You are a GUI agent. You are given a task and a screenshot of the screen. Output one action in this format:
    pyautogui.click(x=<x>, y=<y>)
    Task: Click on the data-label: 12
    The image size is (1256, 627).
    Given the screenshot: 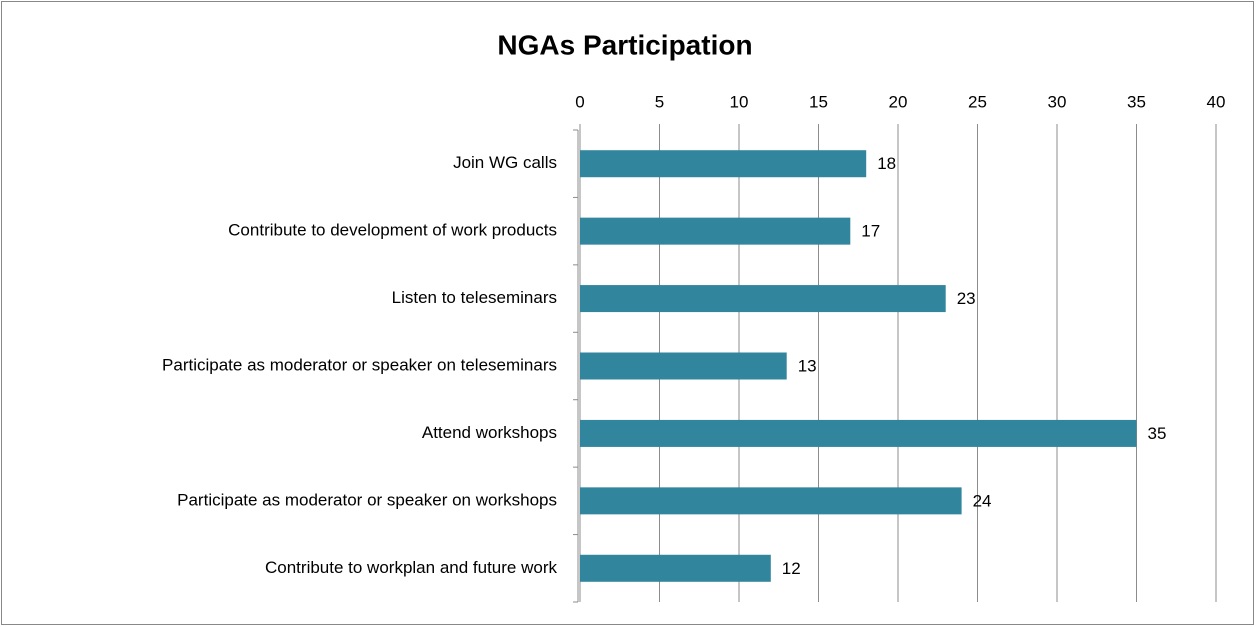 What is the action you would take?
    pyautogui.click(x=791, y=568)
    